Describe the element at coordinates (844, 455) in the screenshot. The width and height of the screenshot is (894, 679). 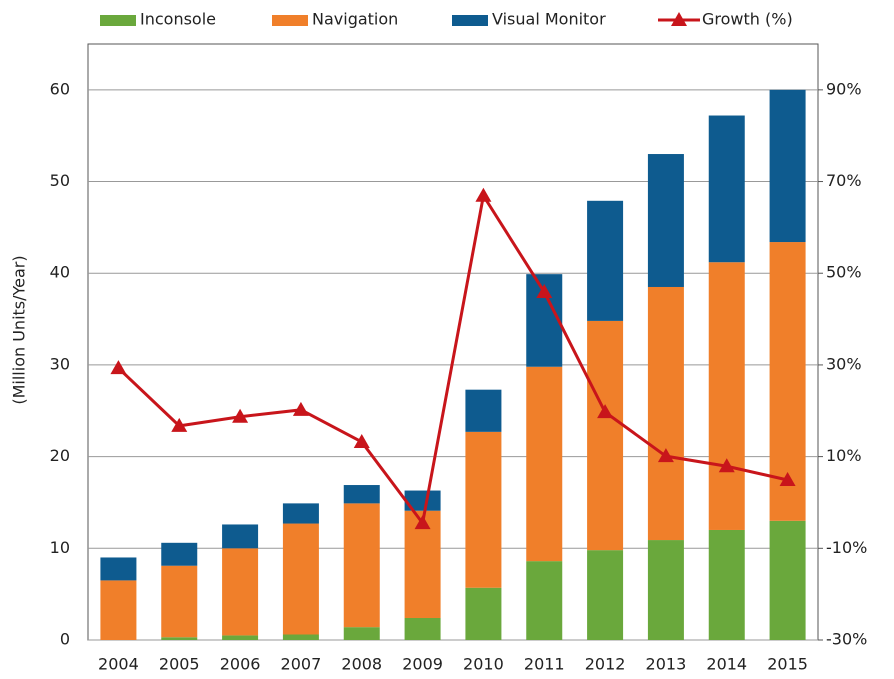
I see `y2-tick-label: 10%` at that location.